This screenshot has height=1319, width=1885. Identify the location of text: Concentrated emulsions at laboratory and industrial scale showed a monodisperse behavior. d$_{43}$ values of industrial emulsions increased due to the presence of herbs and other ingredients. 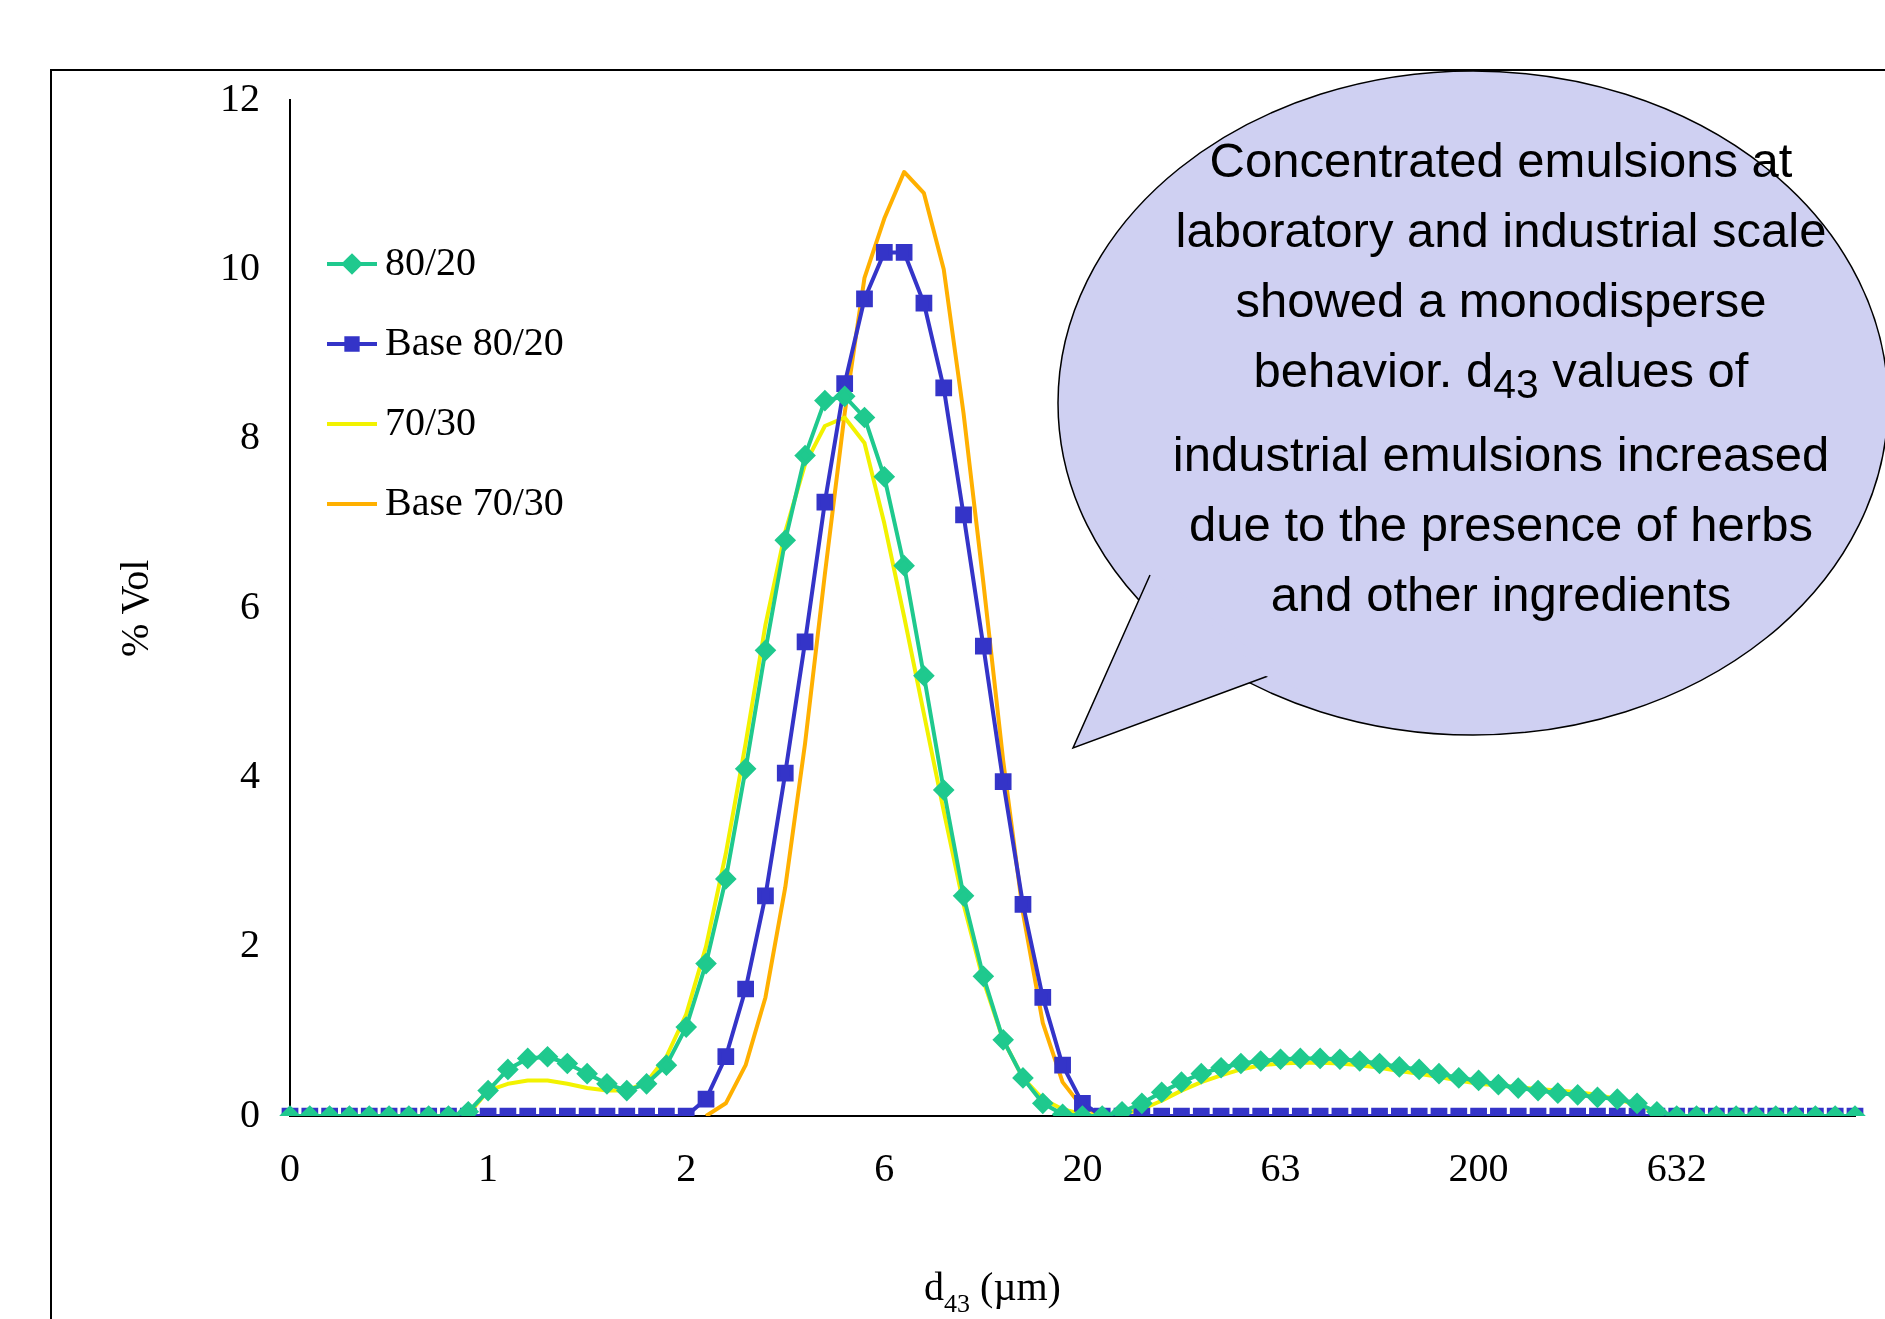
(1501, 377).